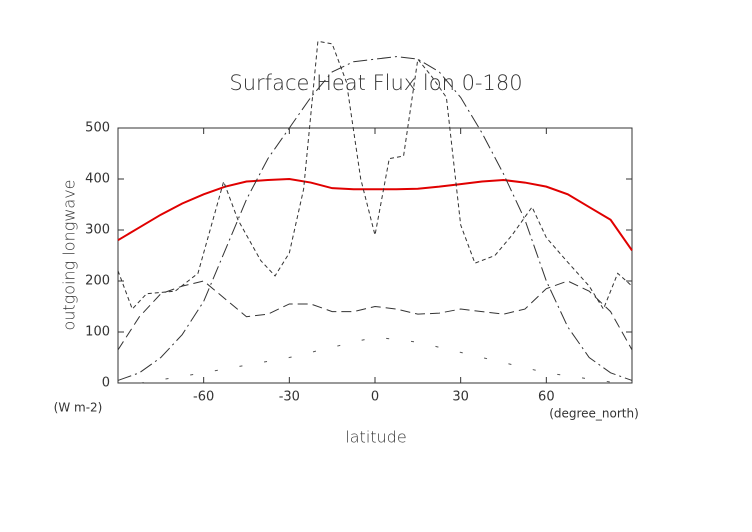 The width and height of the screenshot is (752, 532). What do you see at coordinates (203, 397) in the screenshot?
I see `x-tick-label: -60` at bounding box center [203, 397].